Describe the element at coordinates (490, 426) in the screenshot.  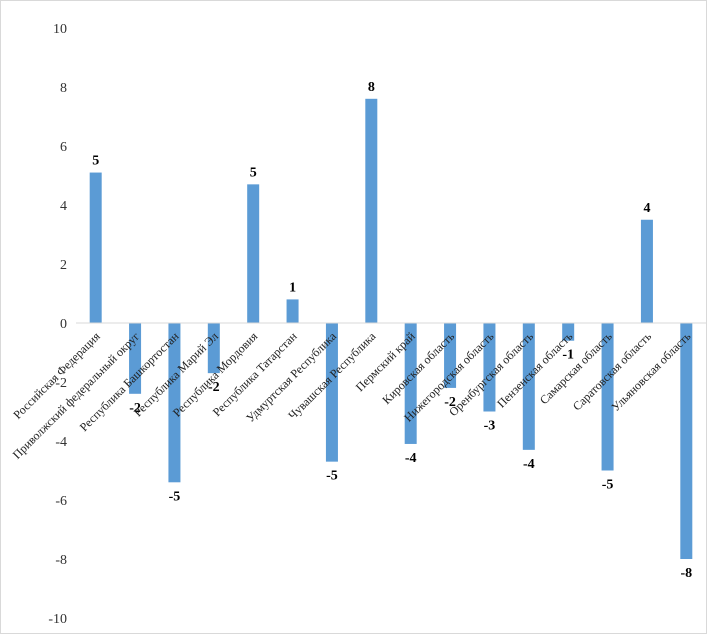
I see `data-label: -3` at that location.